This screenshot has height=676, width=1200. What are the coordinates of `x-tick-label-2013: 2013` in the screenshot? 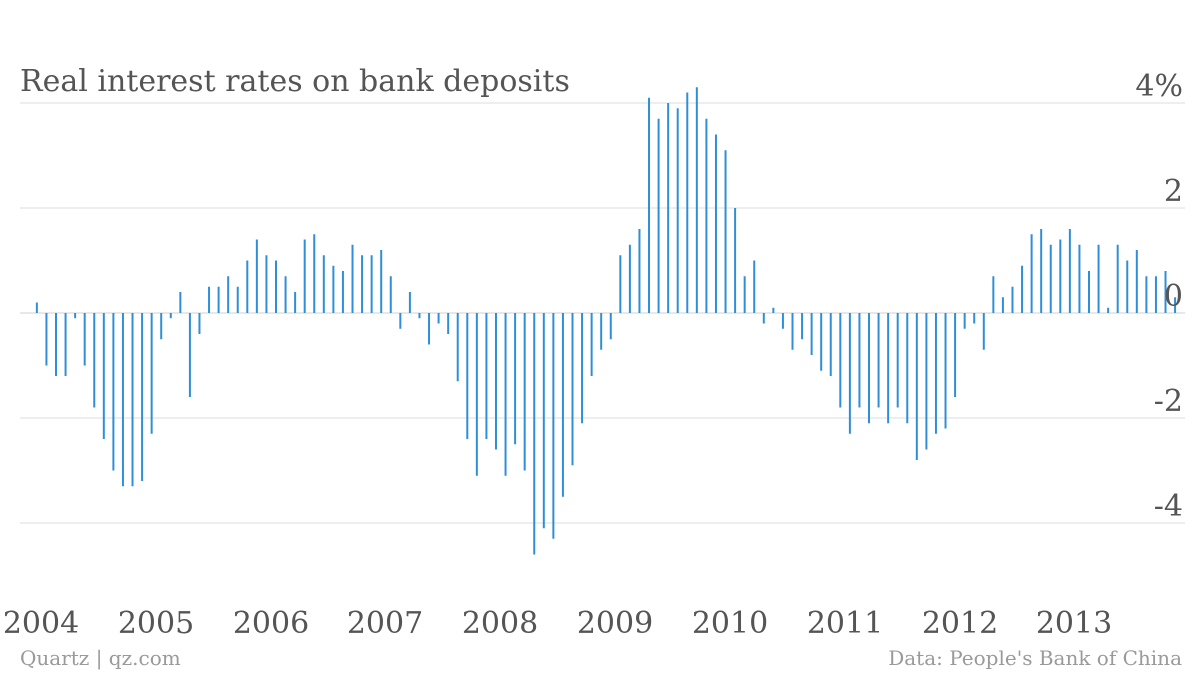 It's located at (1074, 623).